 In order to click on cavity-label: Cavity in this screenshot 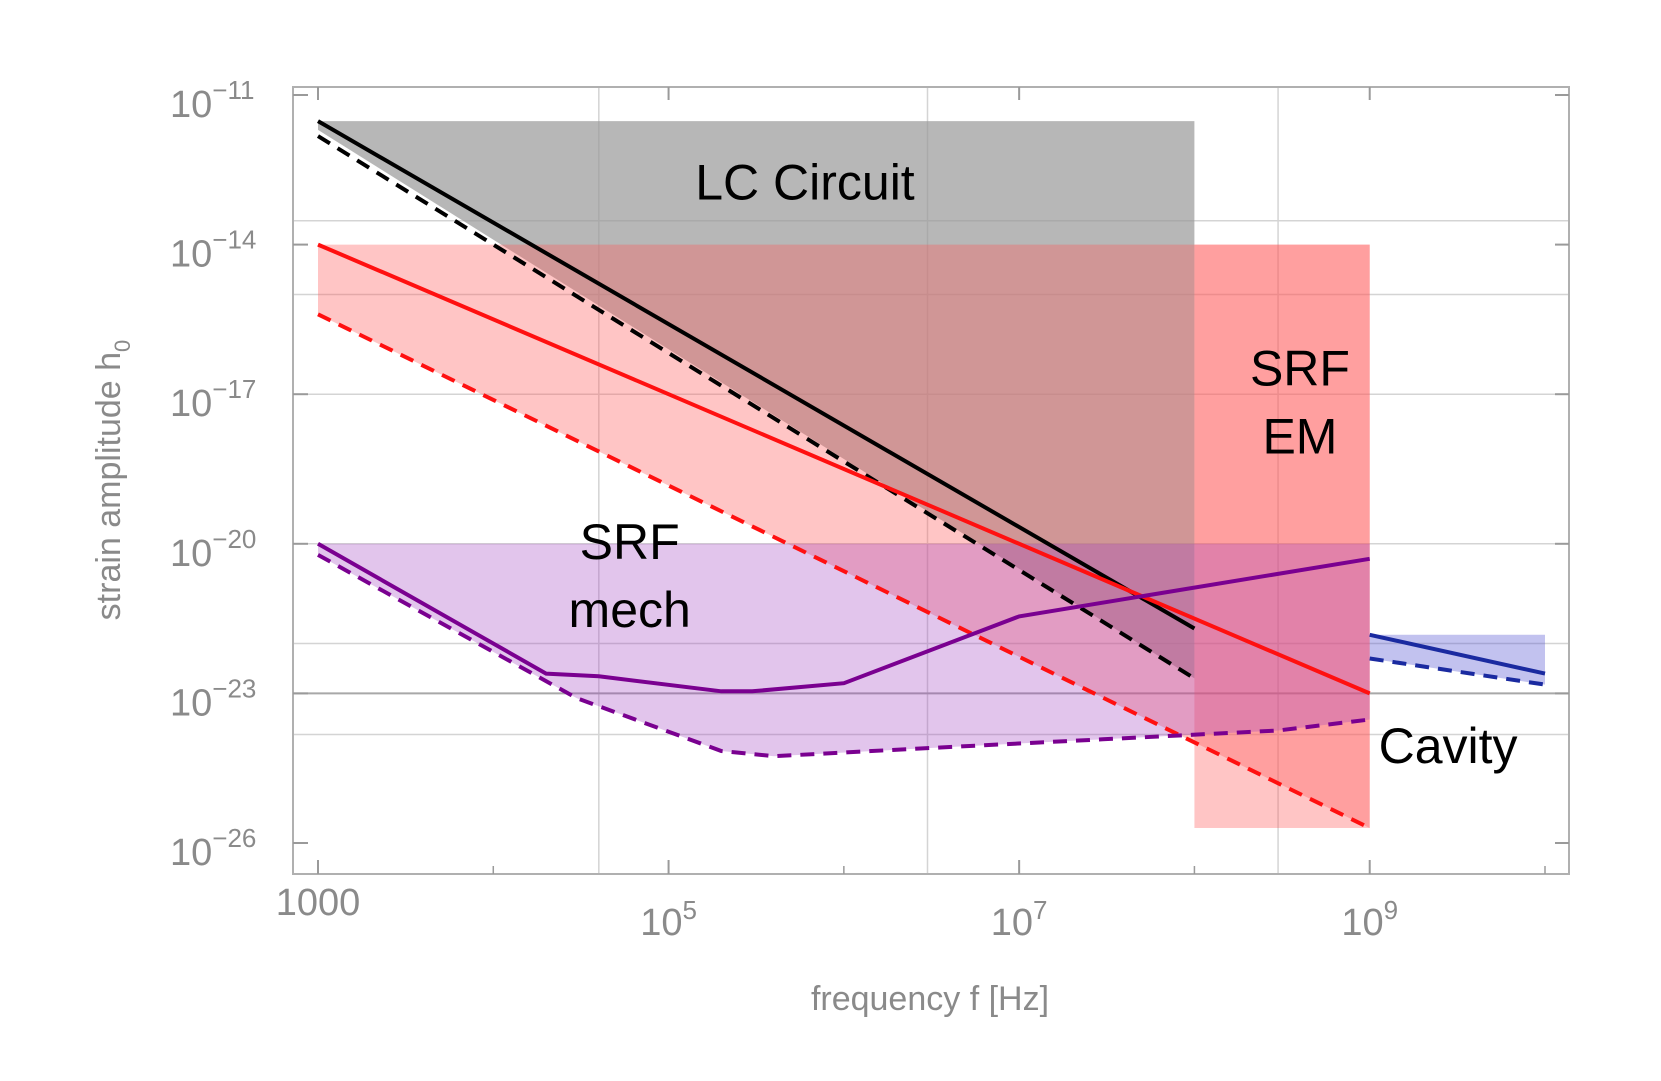, I will do `click(1448, 746)`.